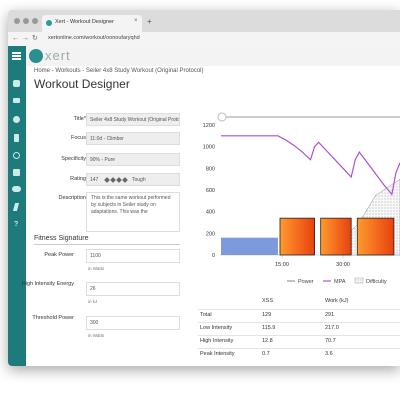 This screenshot has width=400, height=400. What do you see at coordinates (93, 301) in the screenshot?
I see `unit: in kJ` at bounding box center [93, 301].